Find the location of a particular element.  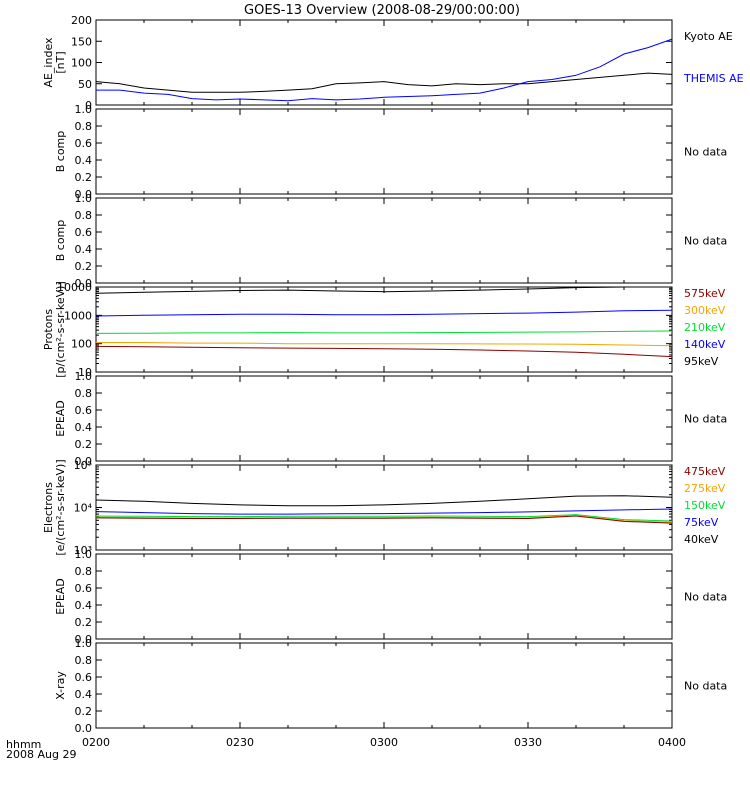

figure-title: GOES-13 Overview (2008-08-29/00:00:00) is located at coordinates (382, 10).